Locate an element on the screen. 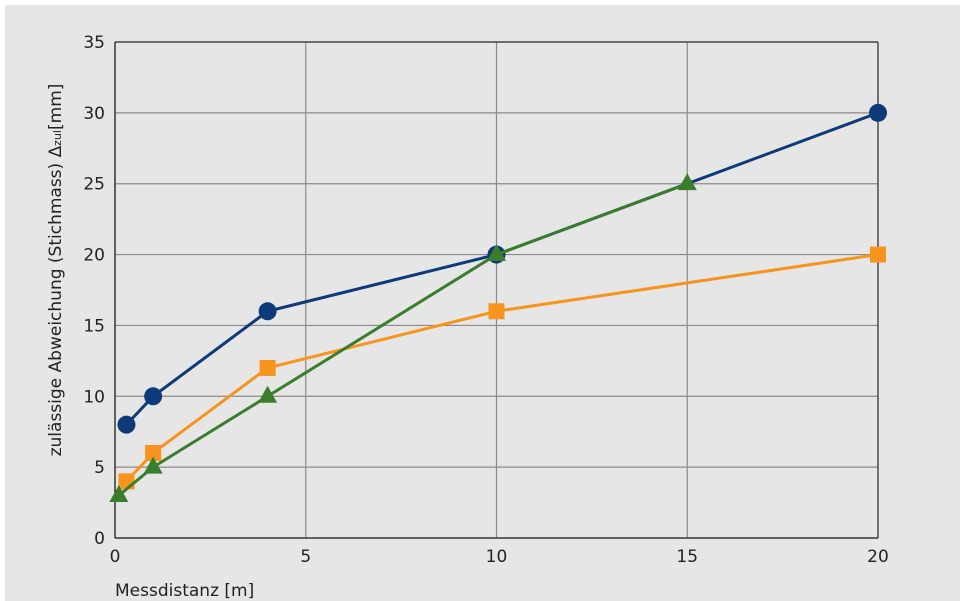 The width and height of the screenshot is (960, 601). x-tick-label: 15 is located at coordinates (687, 557).